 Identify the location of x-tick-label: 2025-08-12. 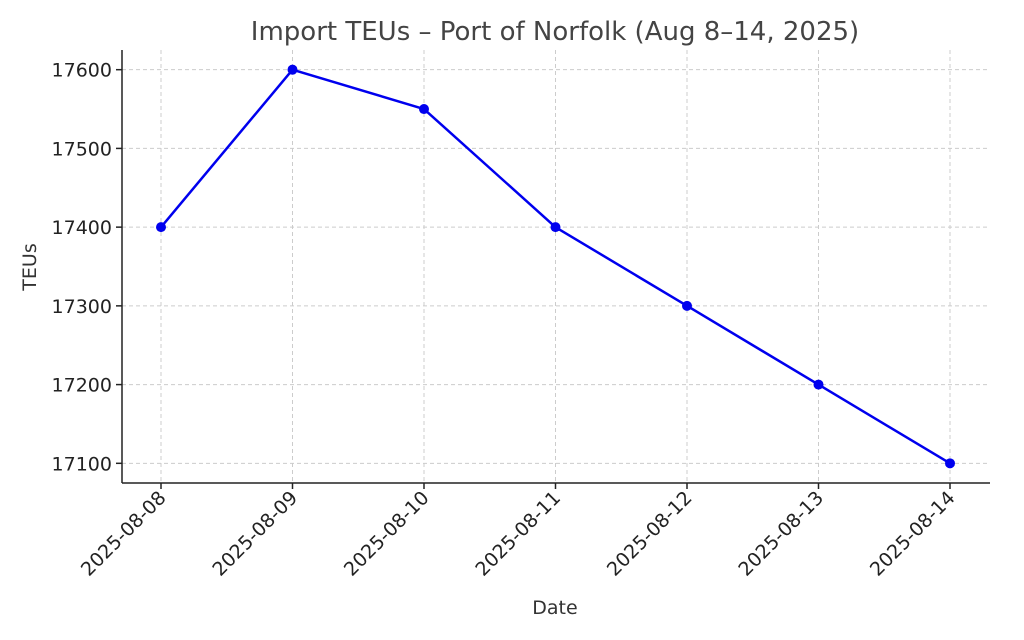
(650, 534).